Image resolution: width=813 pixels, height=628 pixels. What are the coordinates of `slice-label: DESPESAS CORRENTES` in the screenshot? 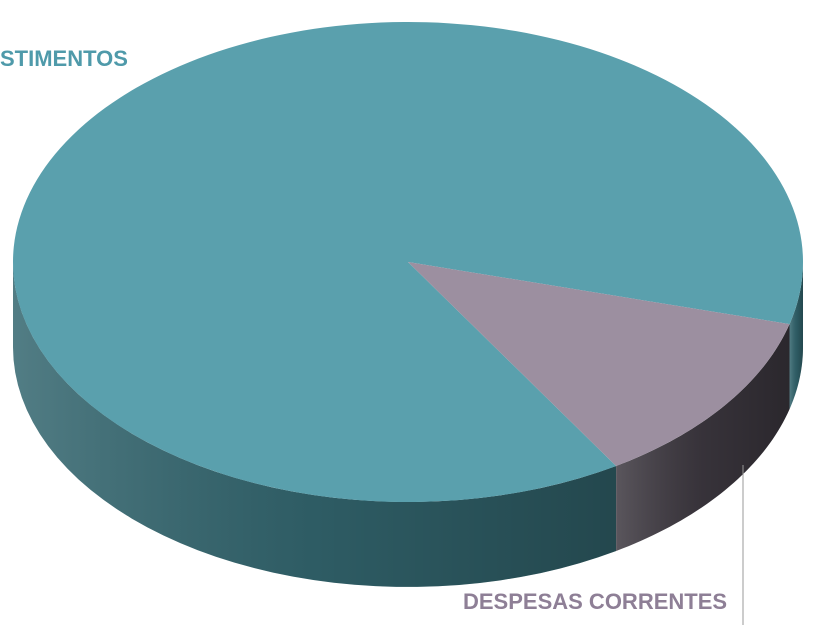 It's located at (595, 601).